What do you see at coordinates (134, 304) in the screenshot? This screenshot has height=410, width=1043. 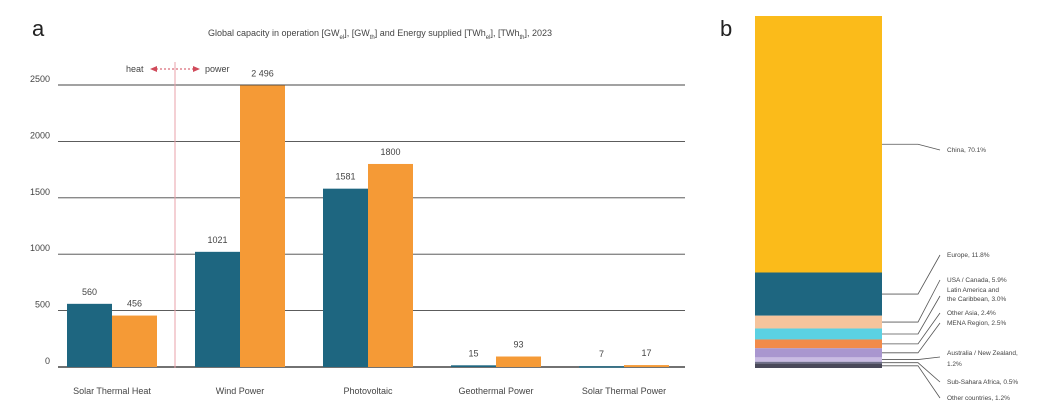 I see `bar-value-label: 456` at bounding box center [134, 304].